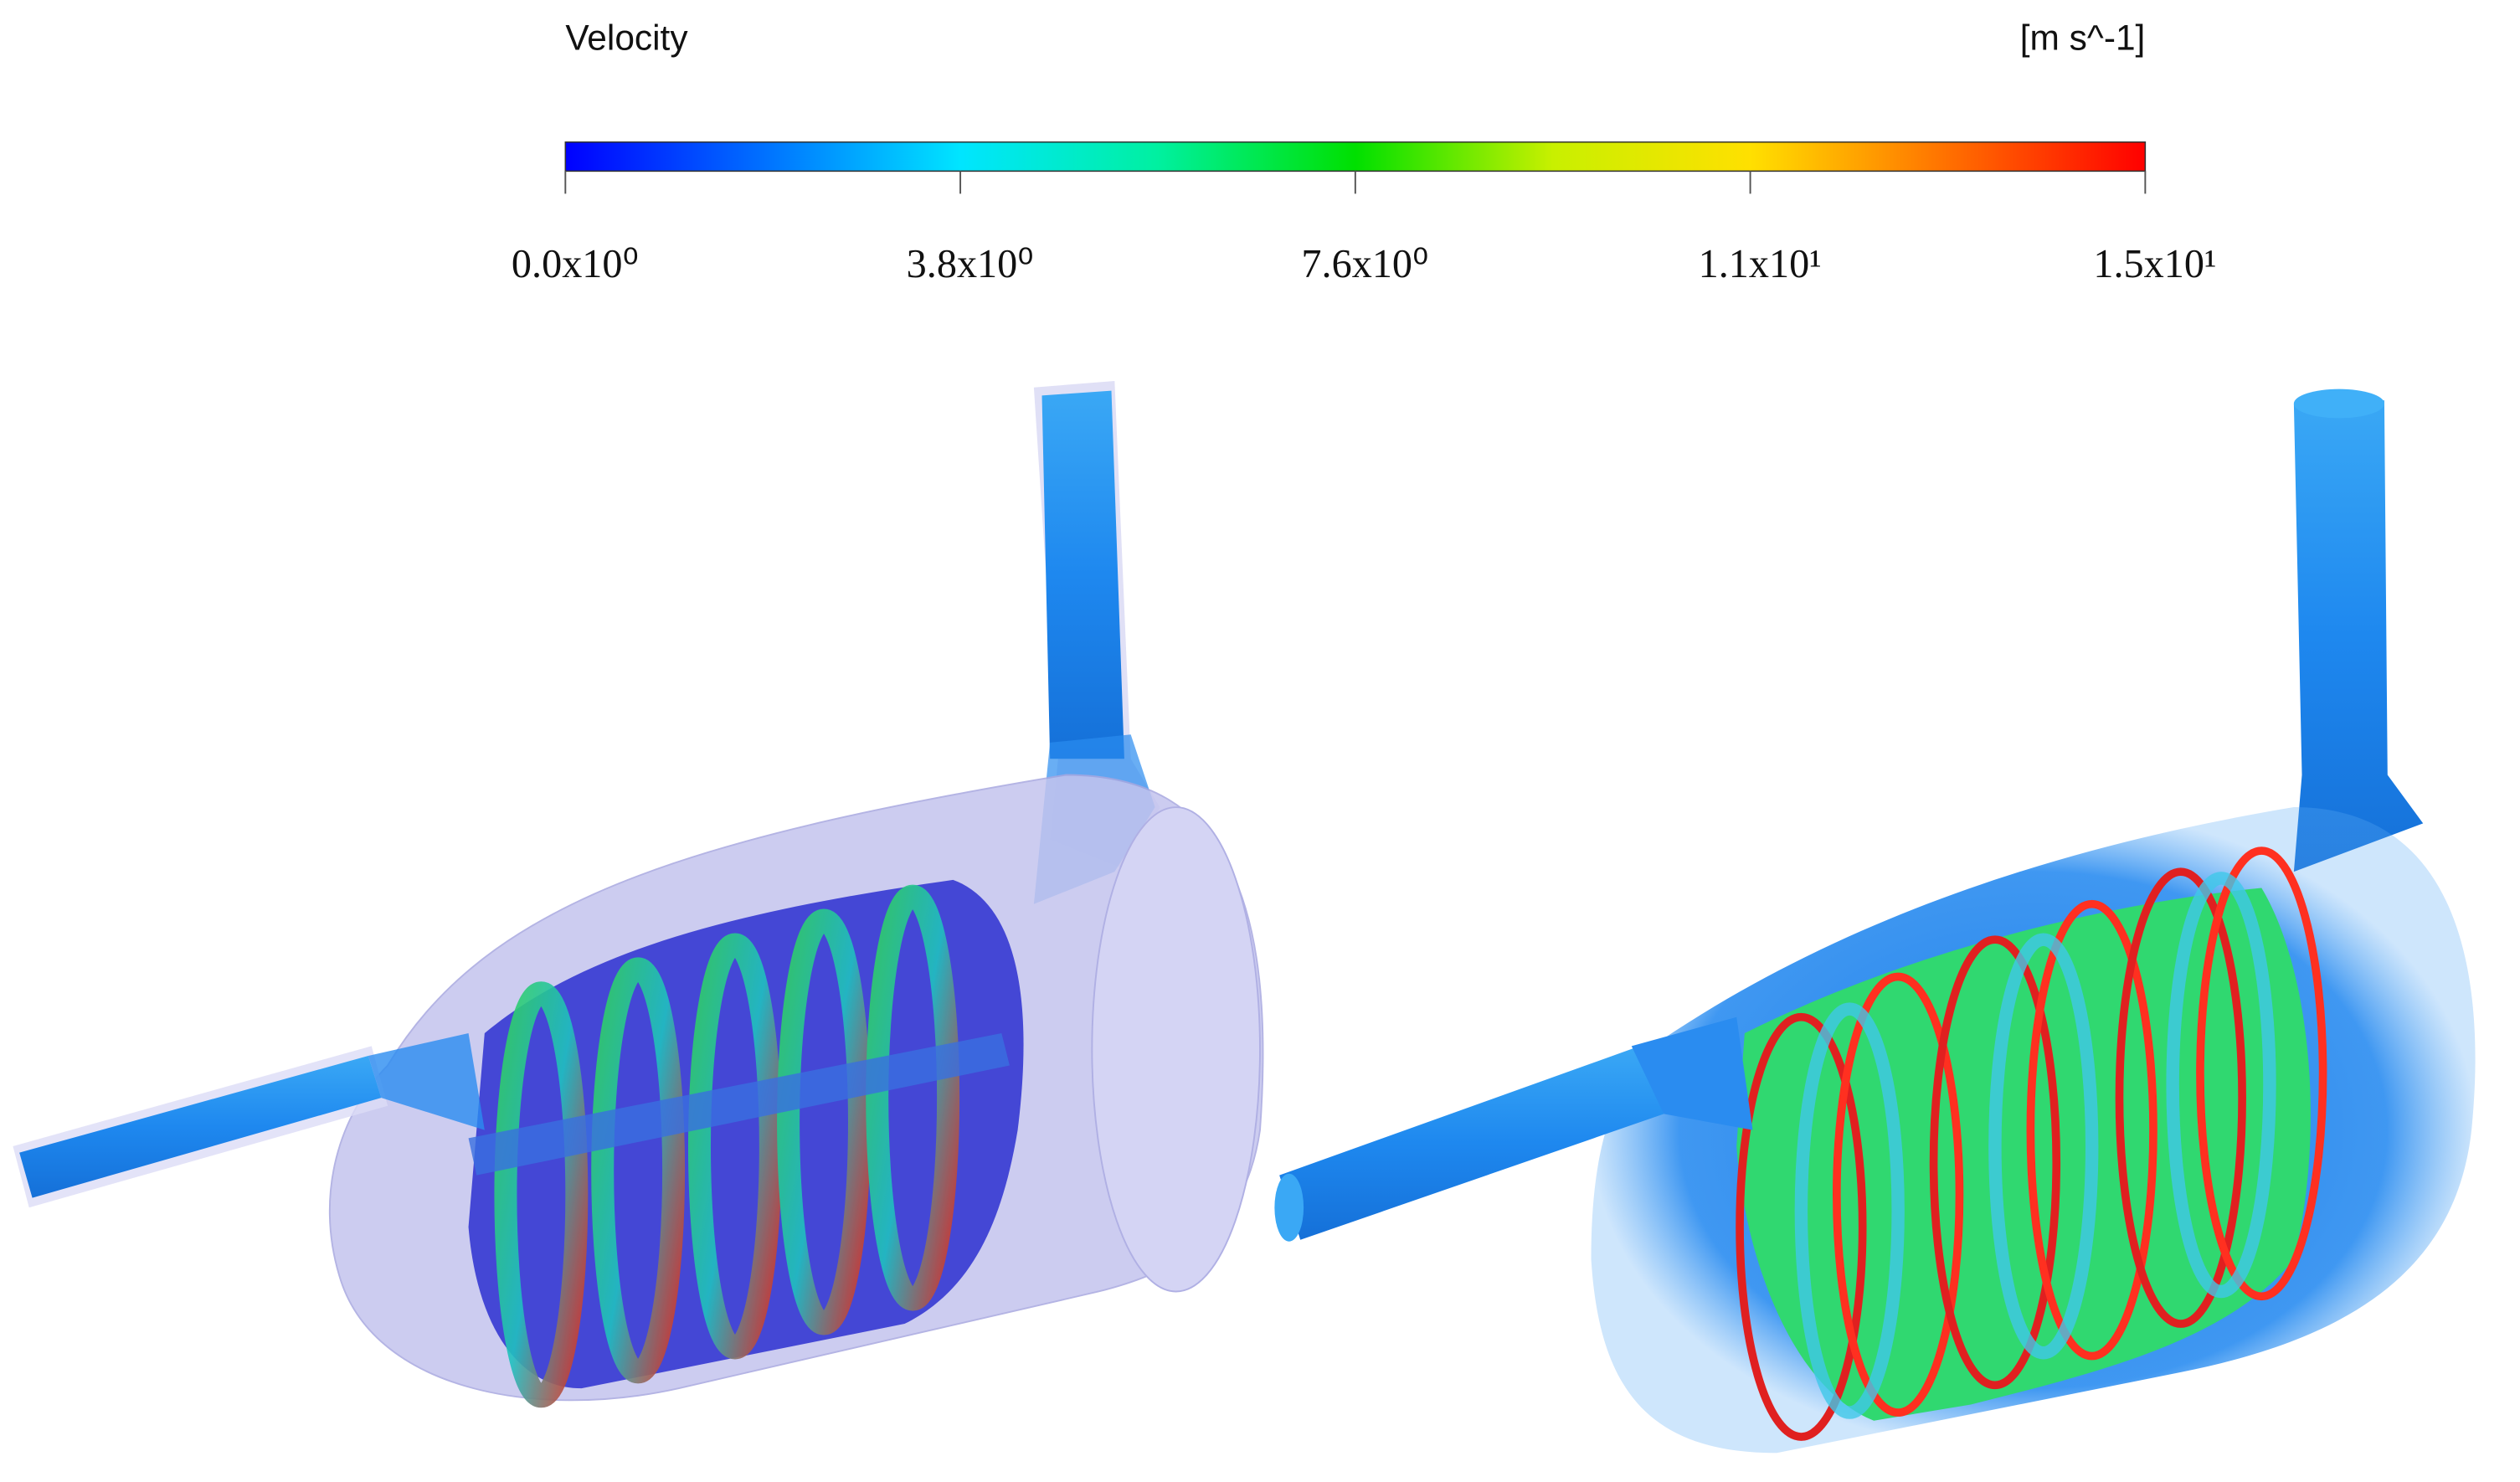  What do you see at coordinates (739, 1104) in the screenshot?
I see `center-tube` at bounding box center [739, 1104].